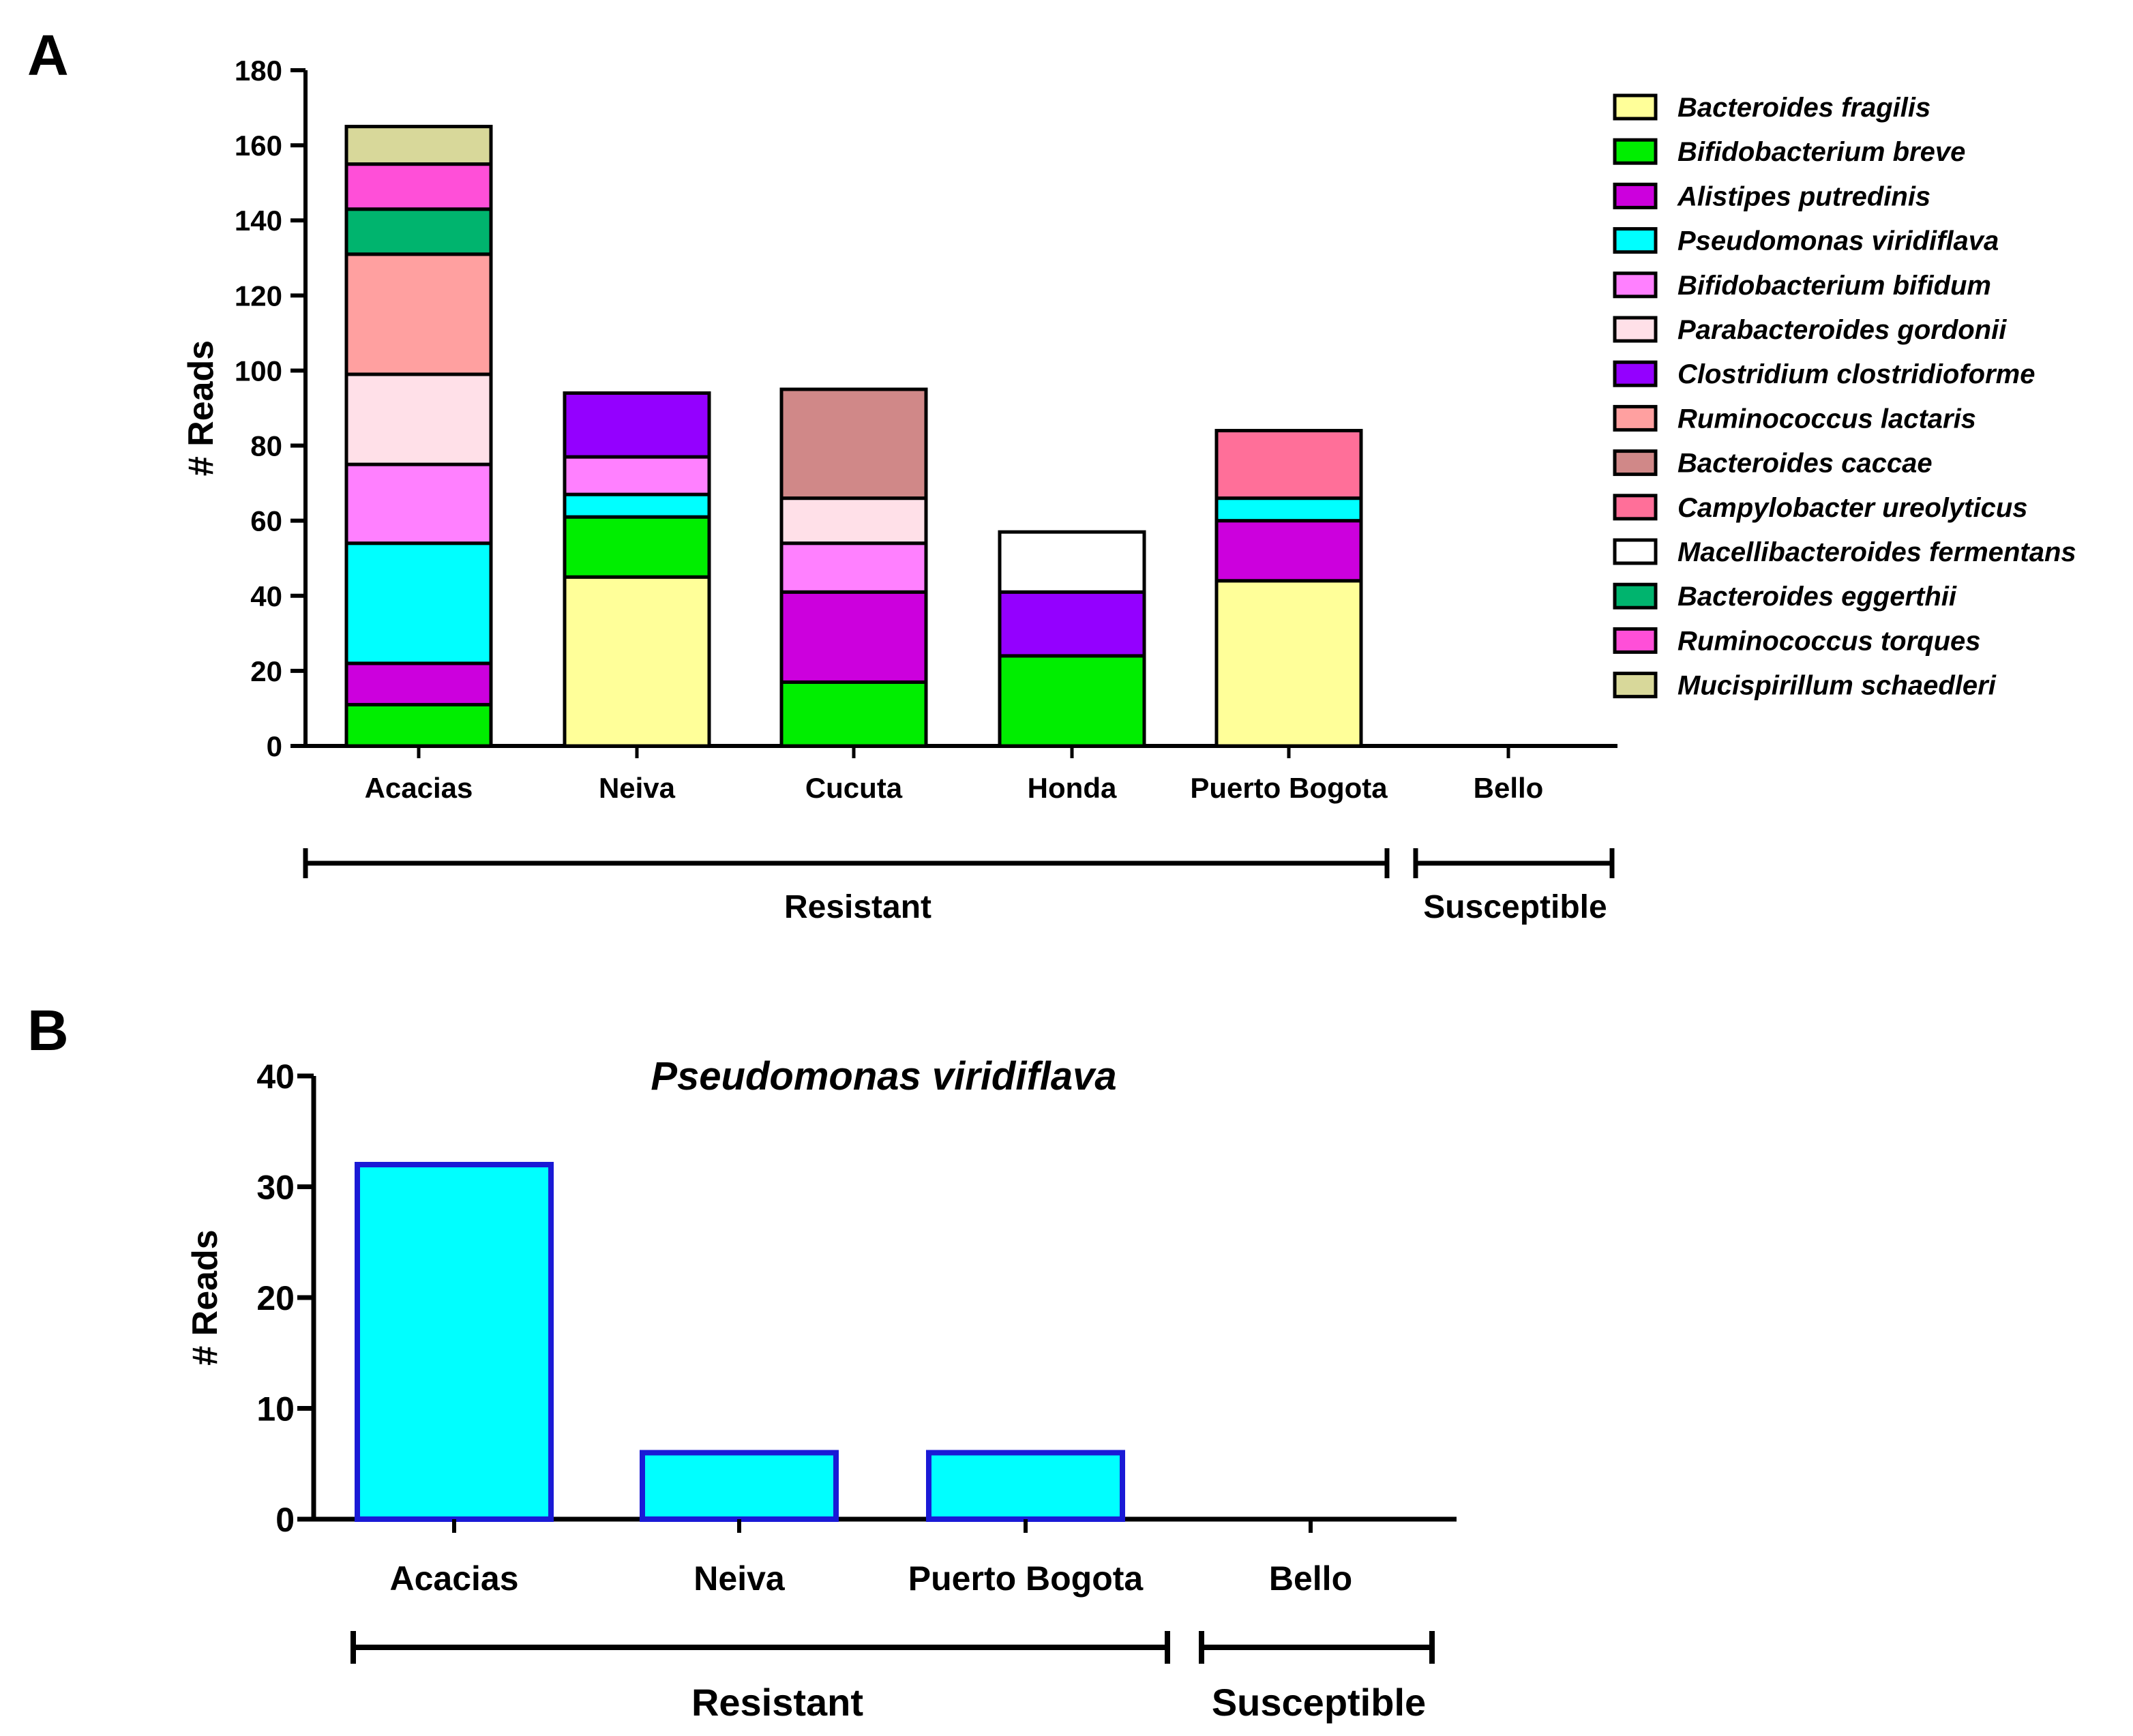 Image resolution: width=2133 pixels, height=1736 pixels. Describe the element at coordinates (1072, 788) in the screenshot. I see `x-category-label: Honda` at that location.